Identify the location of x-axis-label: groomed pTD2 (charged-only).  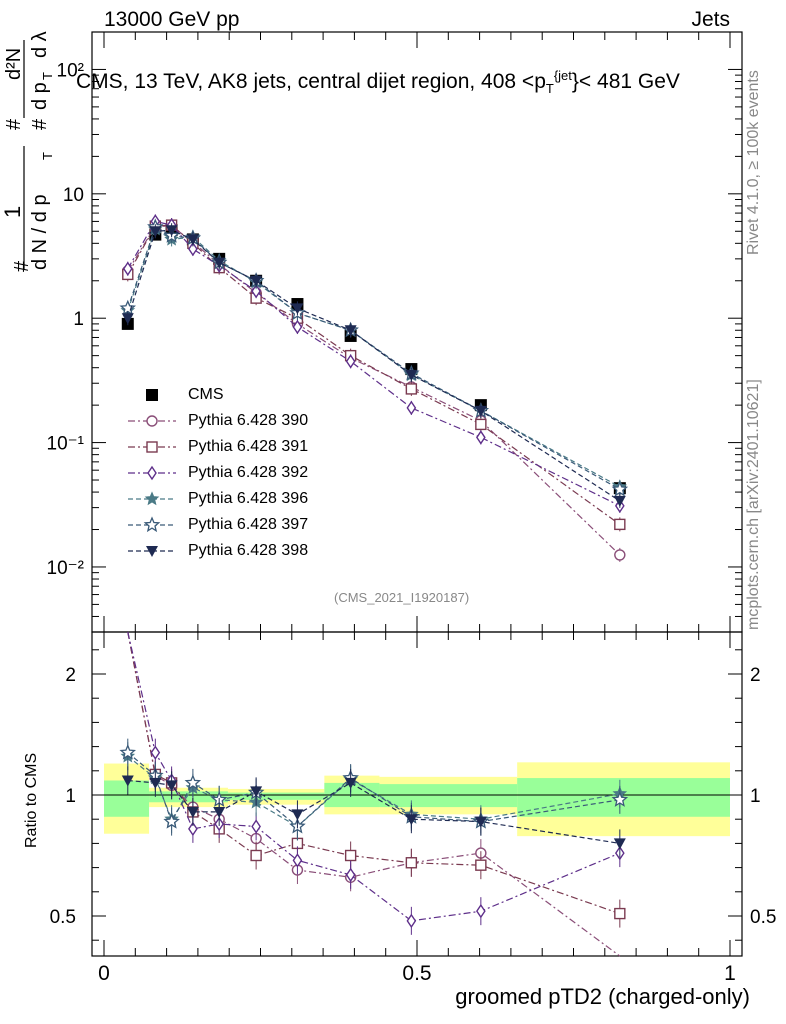
(602, 996).